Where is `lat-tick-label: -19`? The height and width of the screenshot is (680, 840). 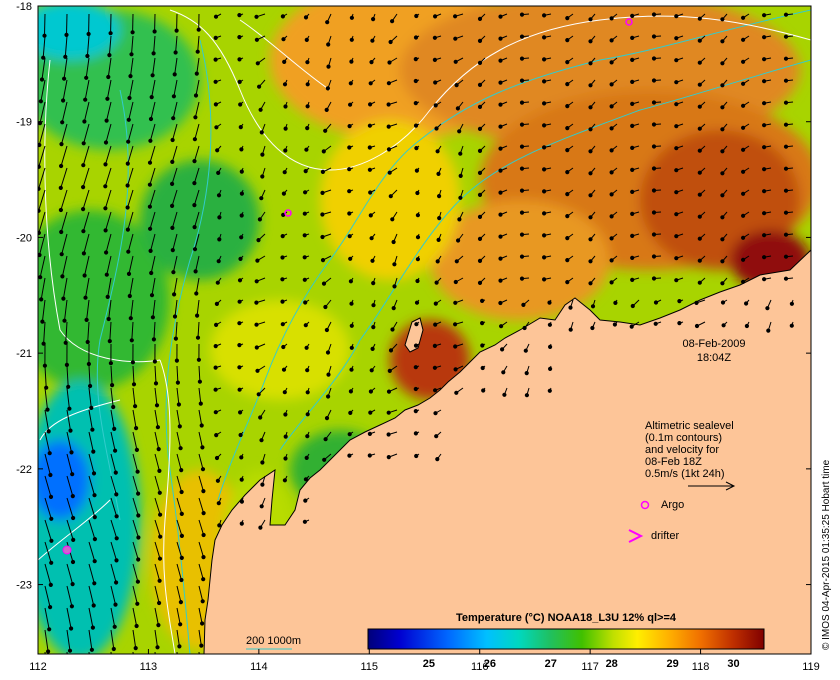
lat-tick-label: -19 is located at coordinates (24, 123).